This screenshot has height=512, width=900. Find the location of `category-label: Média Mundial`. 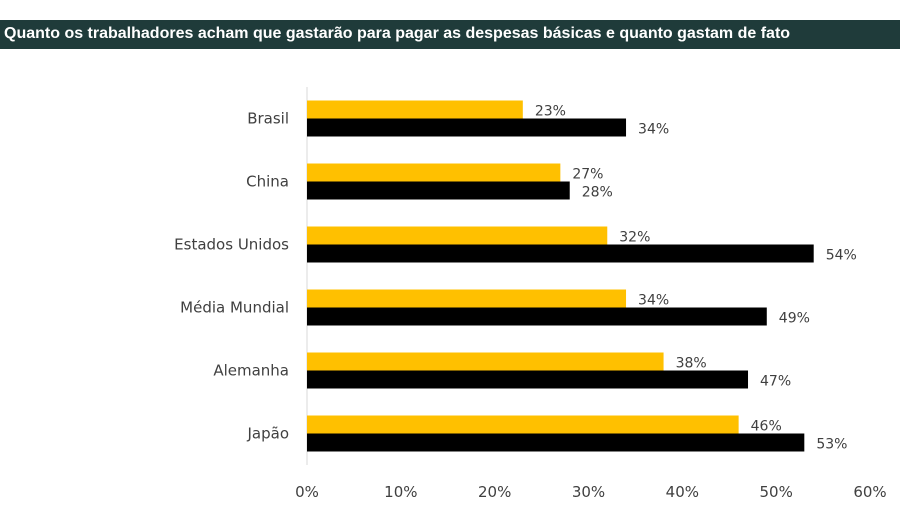

category-label: Média Mundial is located at coordinates (234, 308).